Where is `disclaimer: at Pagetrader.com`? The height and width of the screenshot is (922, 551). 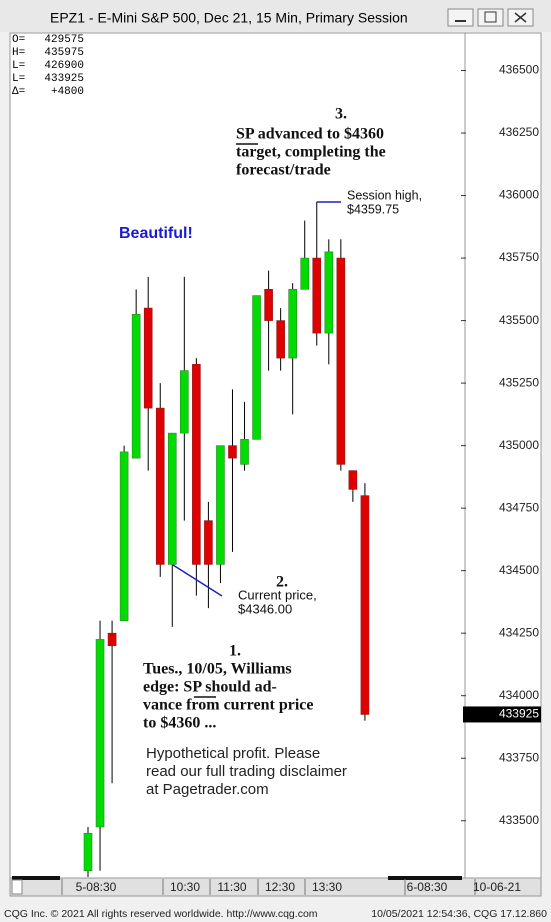 disclaimer: at Pagetrader.com is located at coordinates (207, 789).